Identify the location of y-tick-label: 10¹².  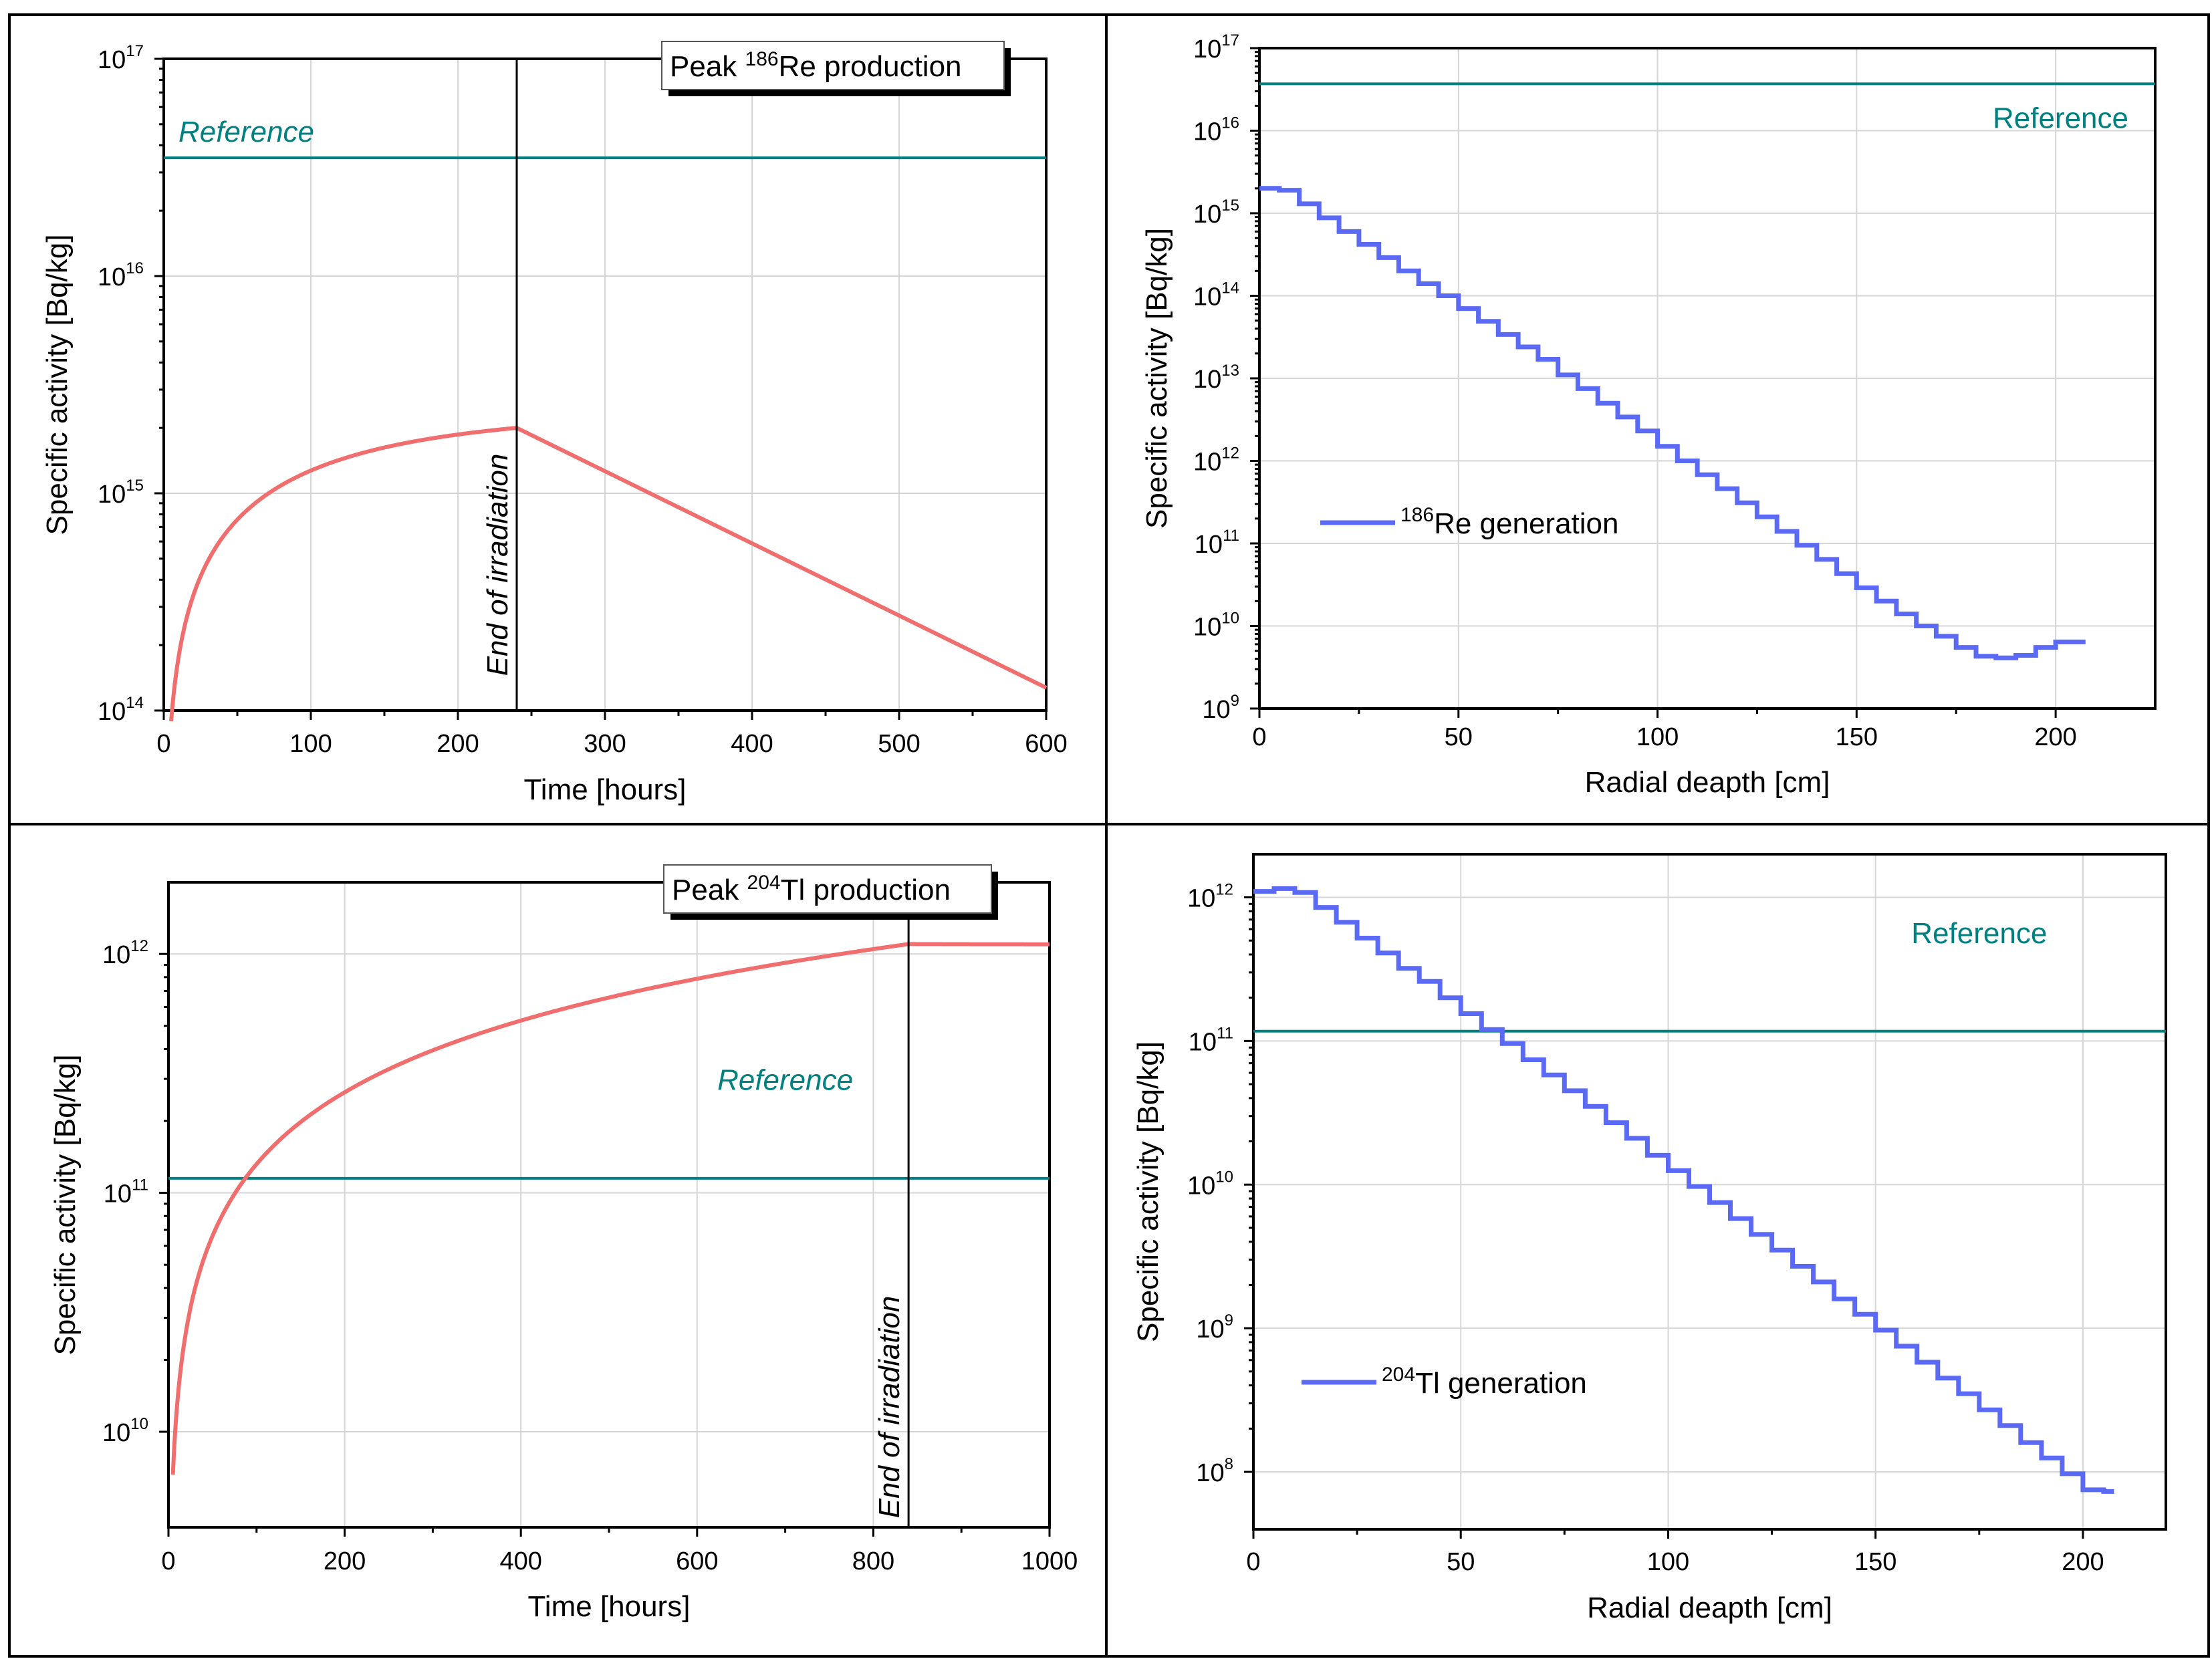
(1210, 896).